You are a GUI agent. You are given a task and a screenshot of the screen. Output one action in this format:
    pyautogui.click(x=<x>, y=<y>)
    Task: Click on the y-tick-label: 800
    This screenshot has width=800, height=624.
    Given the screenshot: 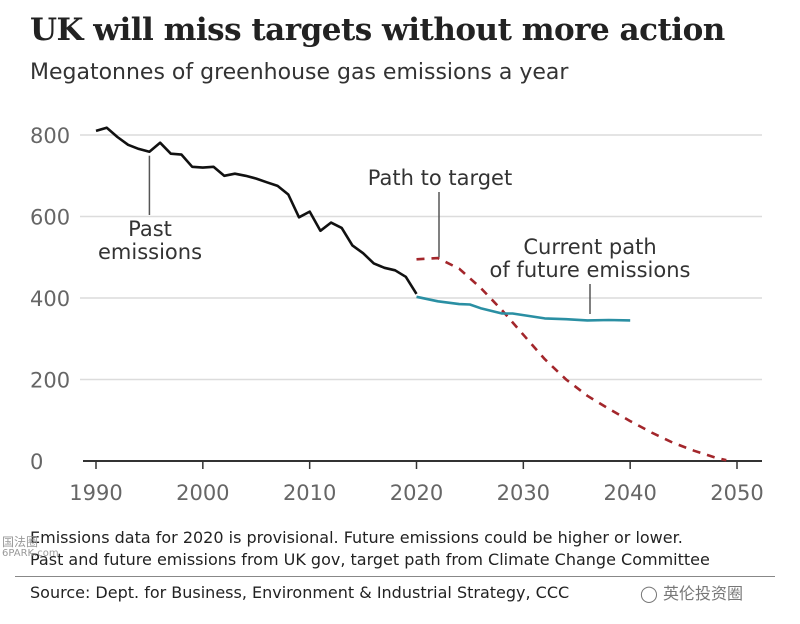 What is the action you would take?
    pyautogui.click(x=50, y=136)
    